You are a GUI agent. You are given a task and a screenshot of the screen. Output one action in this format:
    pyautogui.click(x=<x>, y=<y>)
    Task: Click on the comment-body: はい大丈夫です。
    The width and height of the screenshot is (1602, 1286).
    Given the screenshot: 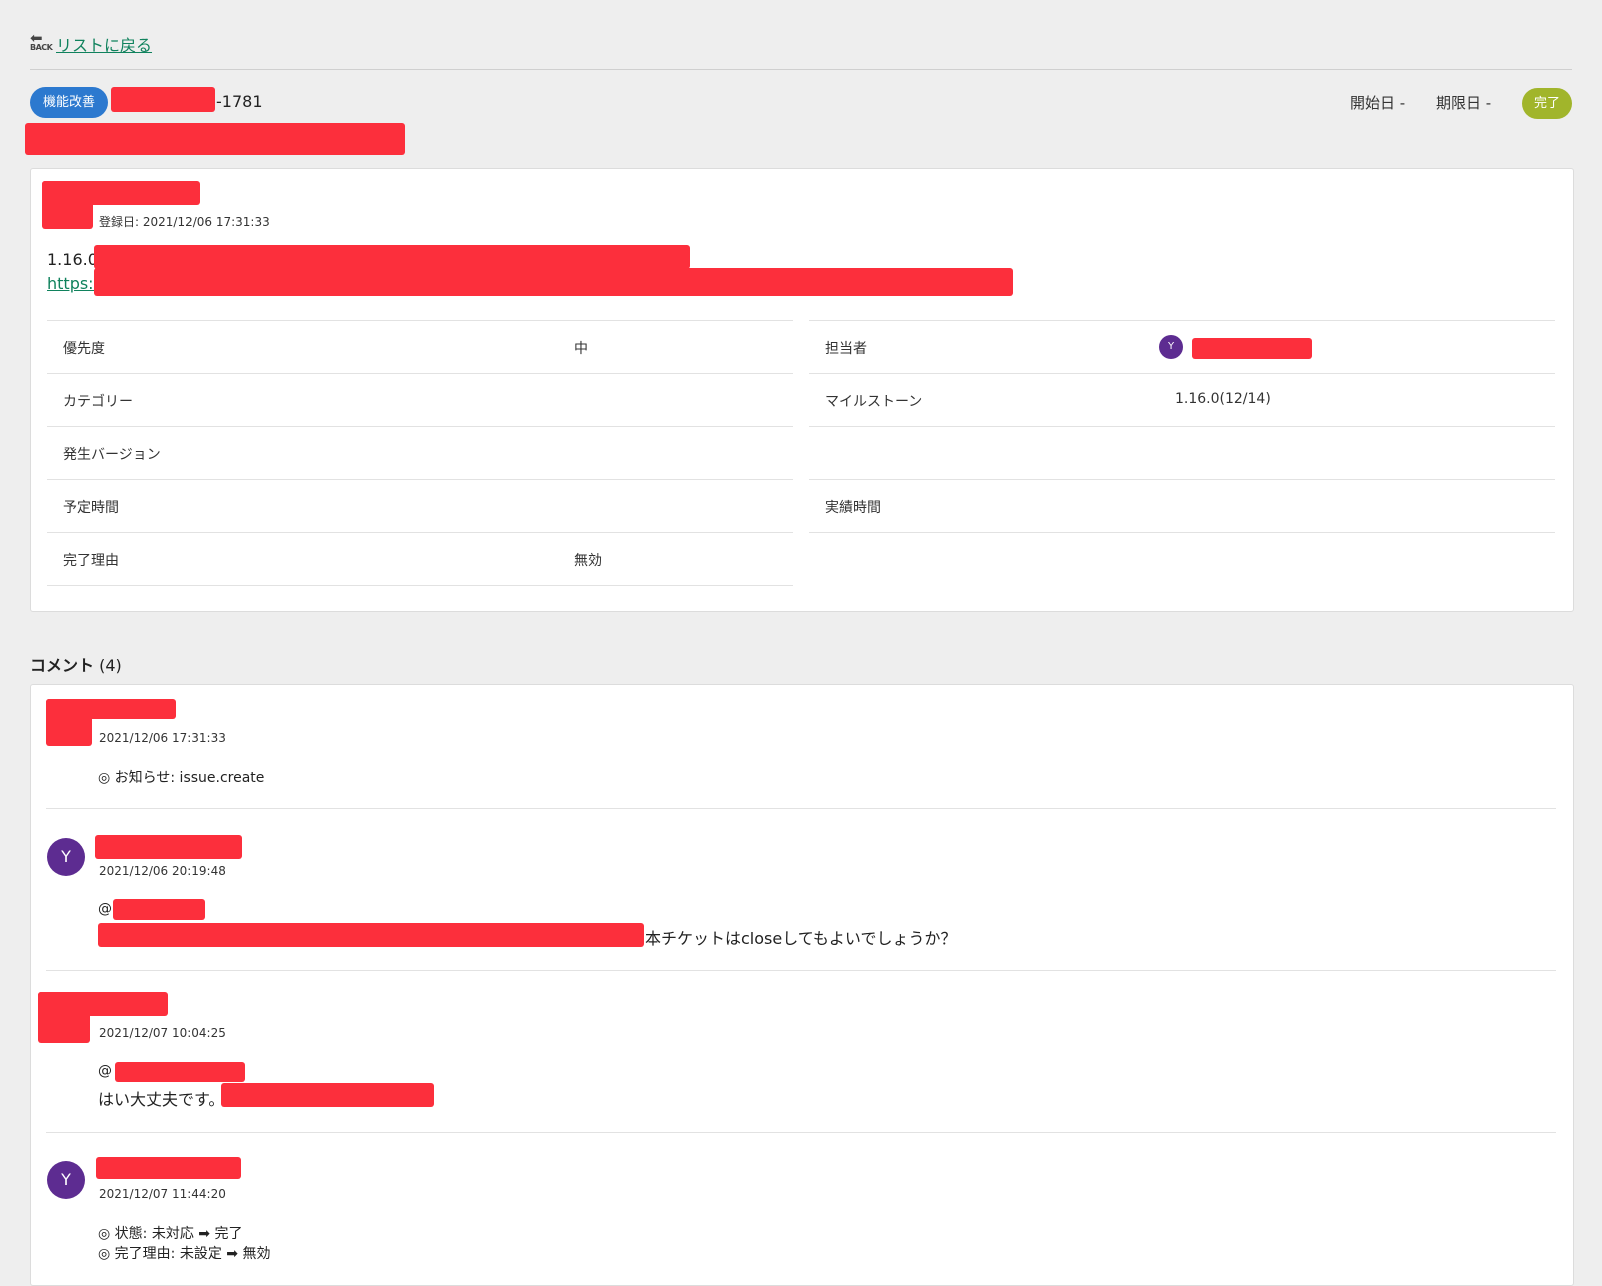 What is the action you would take?
    pyautogui.click(x=161, y=1099)
    